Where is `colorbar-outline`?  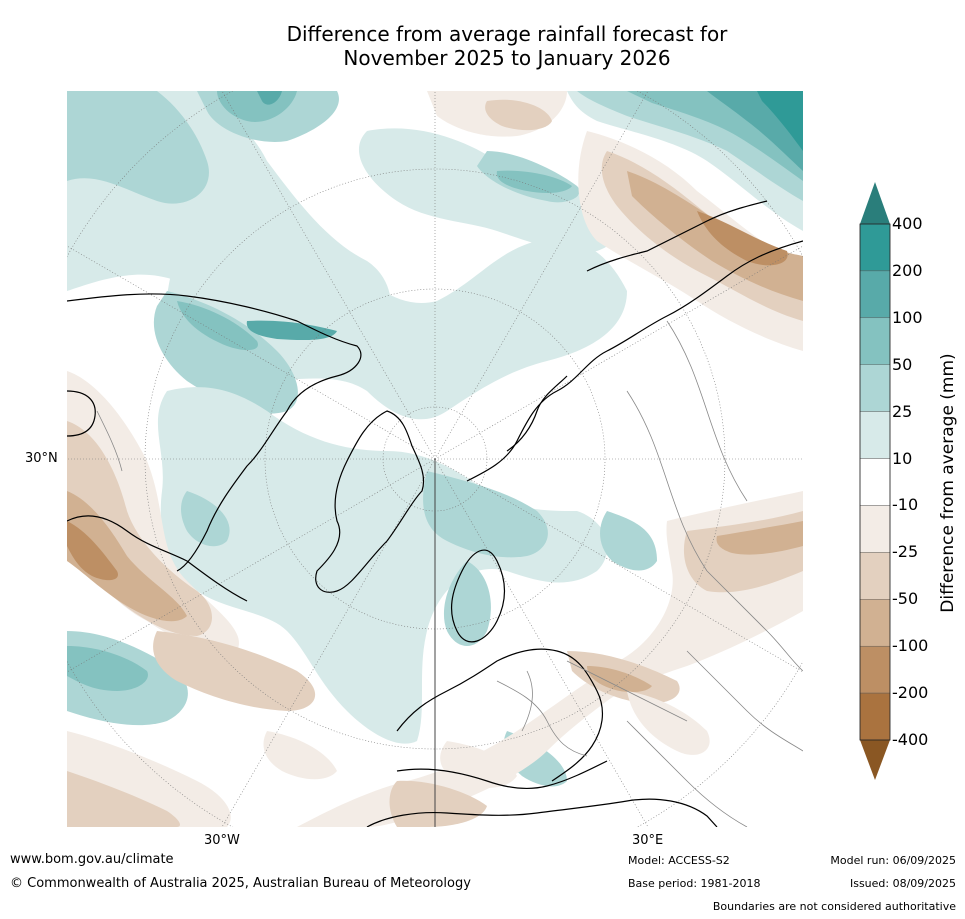 colorbar-outline is located at coordinates (875, 482).